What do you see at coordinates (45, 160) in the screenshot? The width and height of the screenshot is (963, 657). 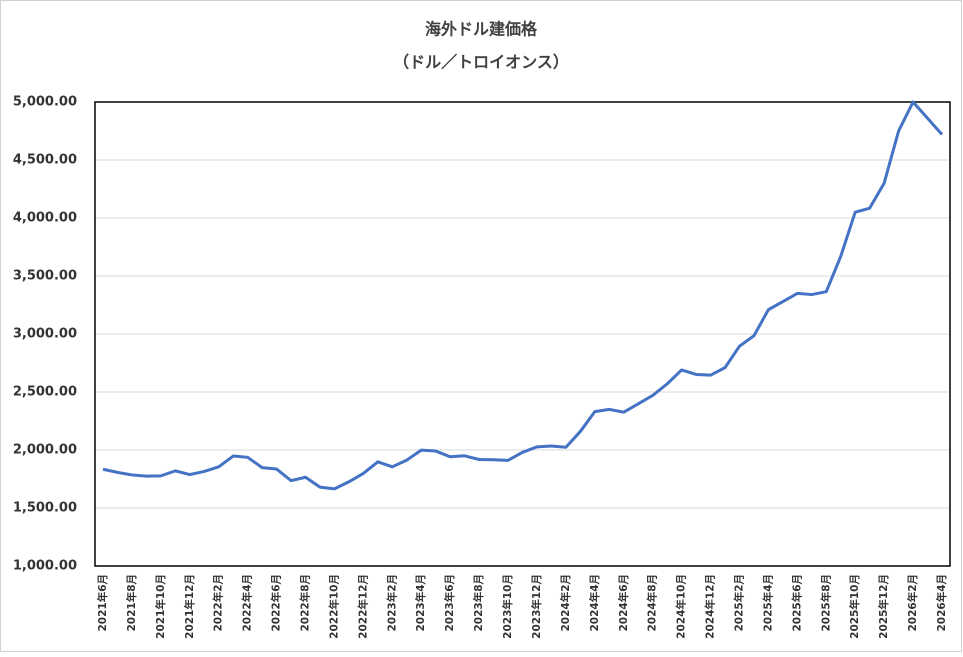 I see `y-tick-label: 4,500.00` at bounding box center [45, 160].